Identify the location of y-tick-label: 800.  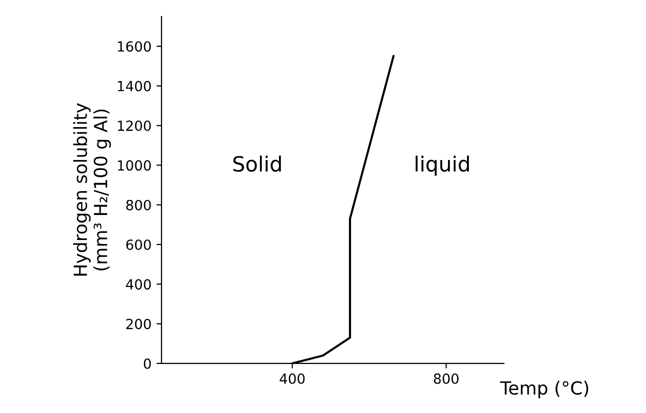
(138, 205).